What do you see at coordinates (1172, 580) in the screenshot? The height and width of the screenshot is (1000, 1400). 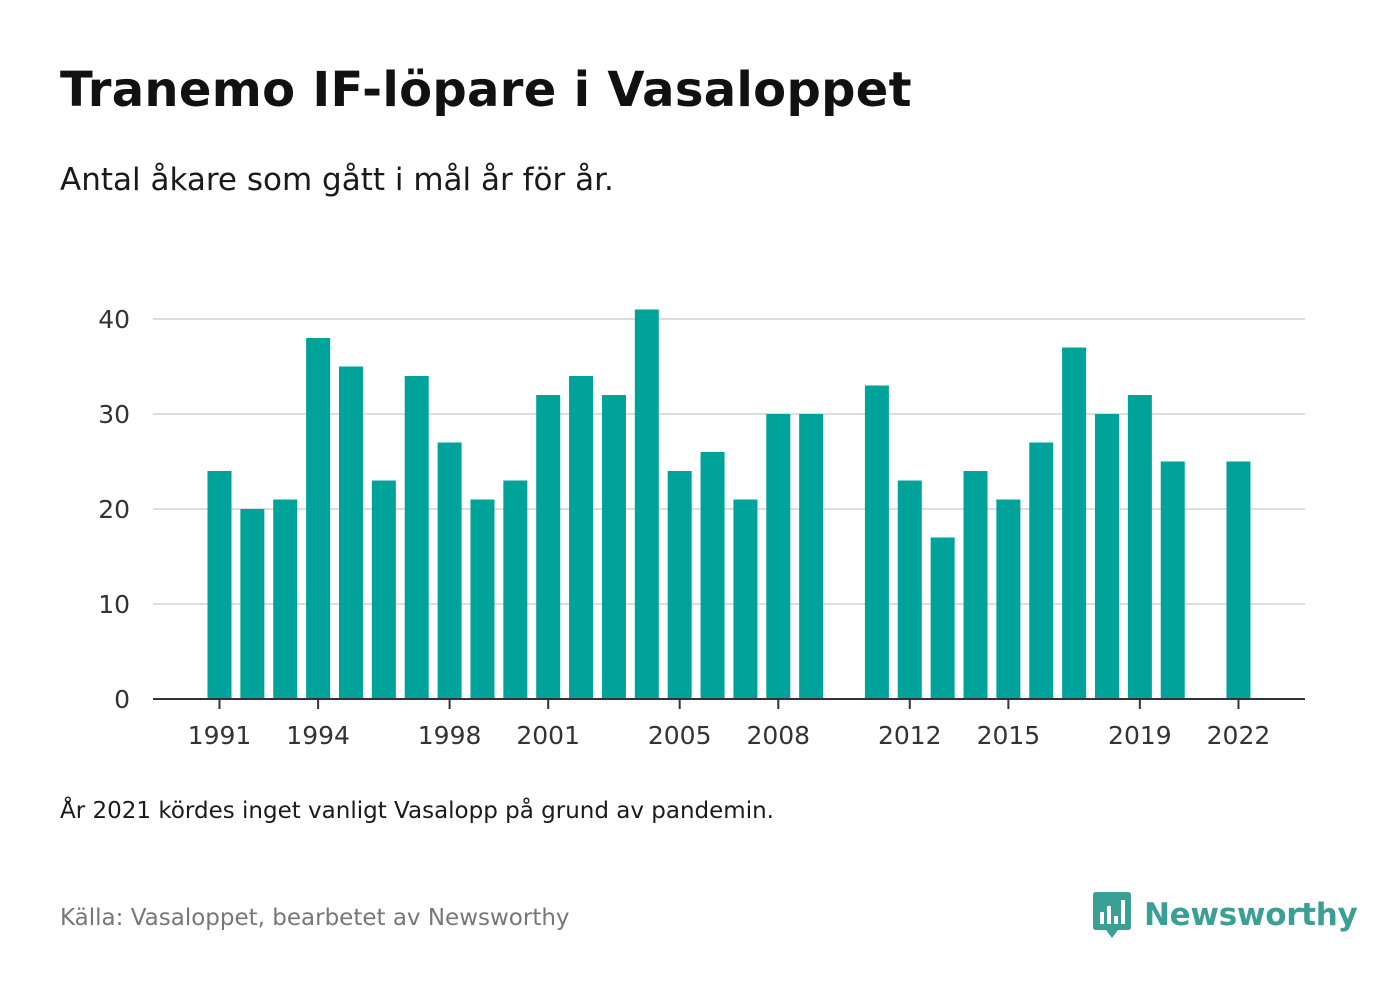 I see `bar-2020` at bounding box center [1172, 580].